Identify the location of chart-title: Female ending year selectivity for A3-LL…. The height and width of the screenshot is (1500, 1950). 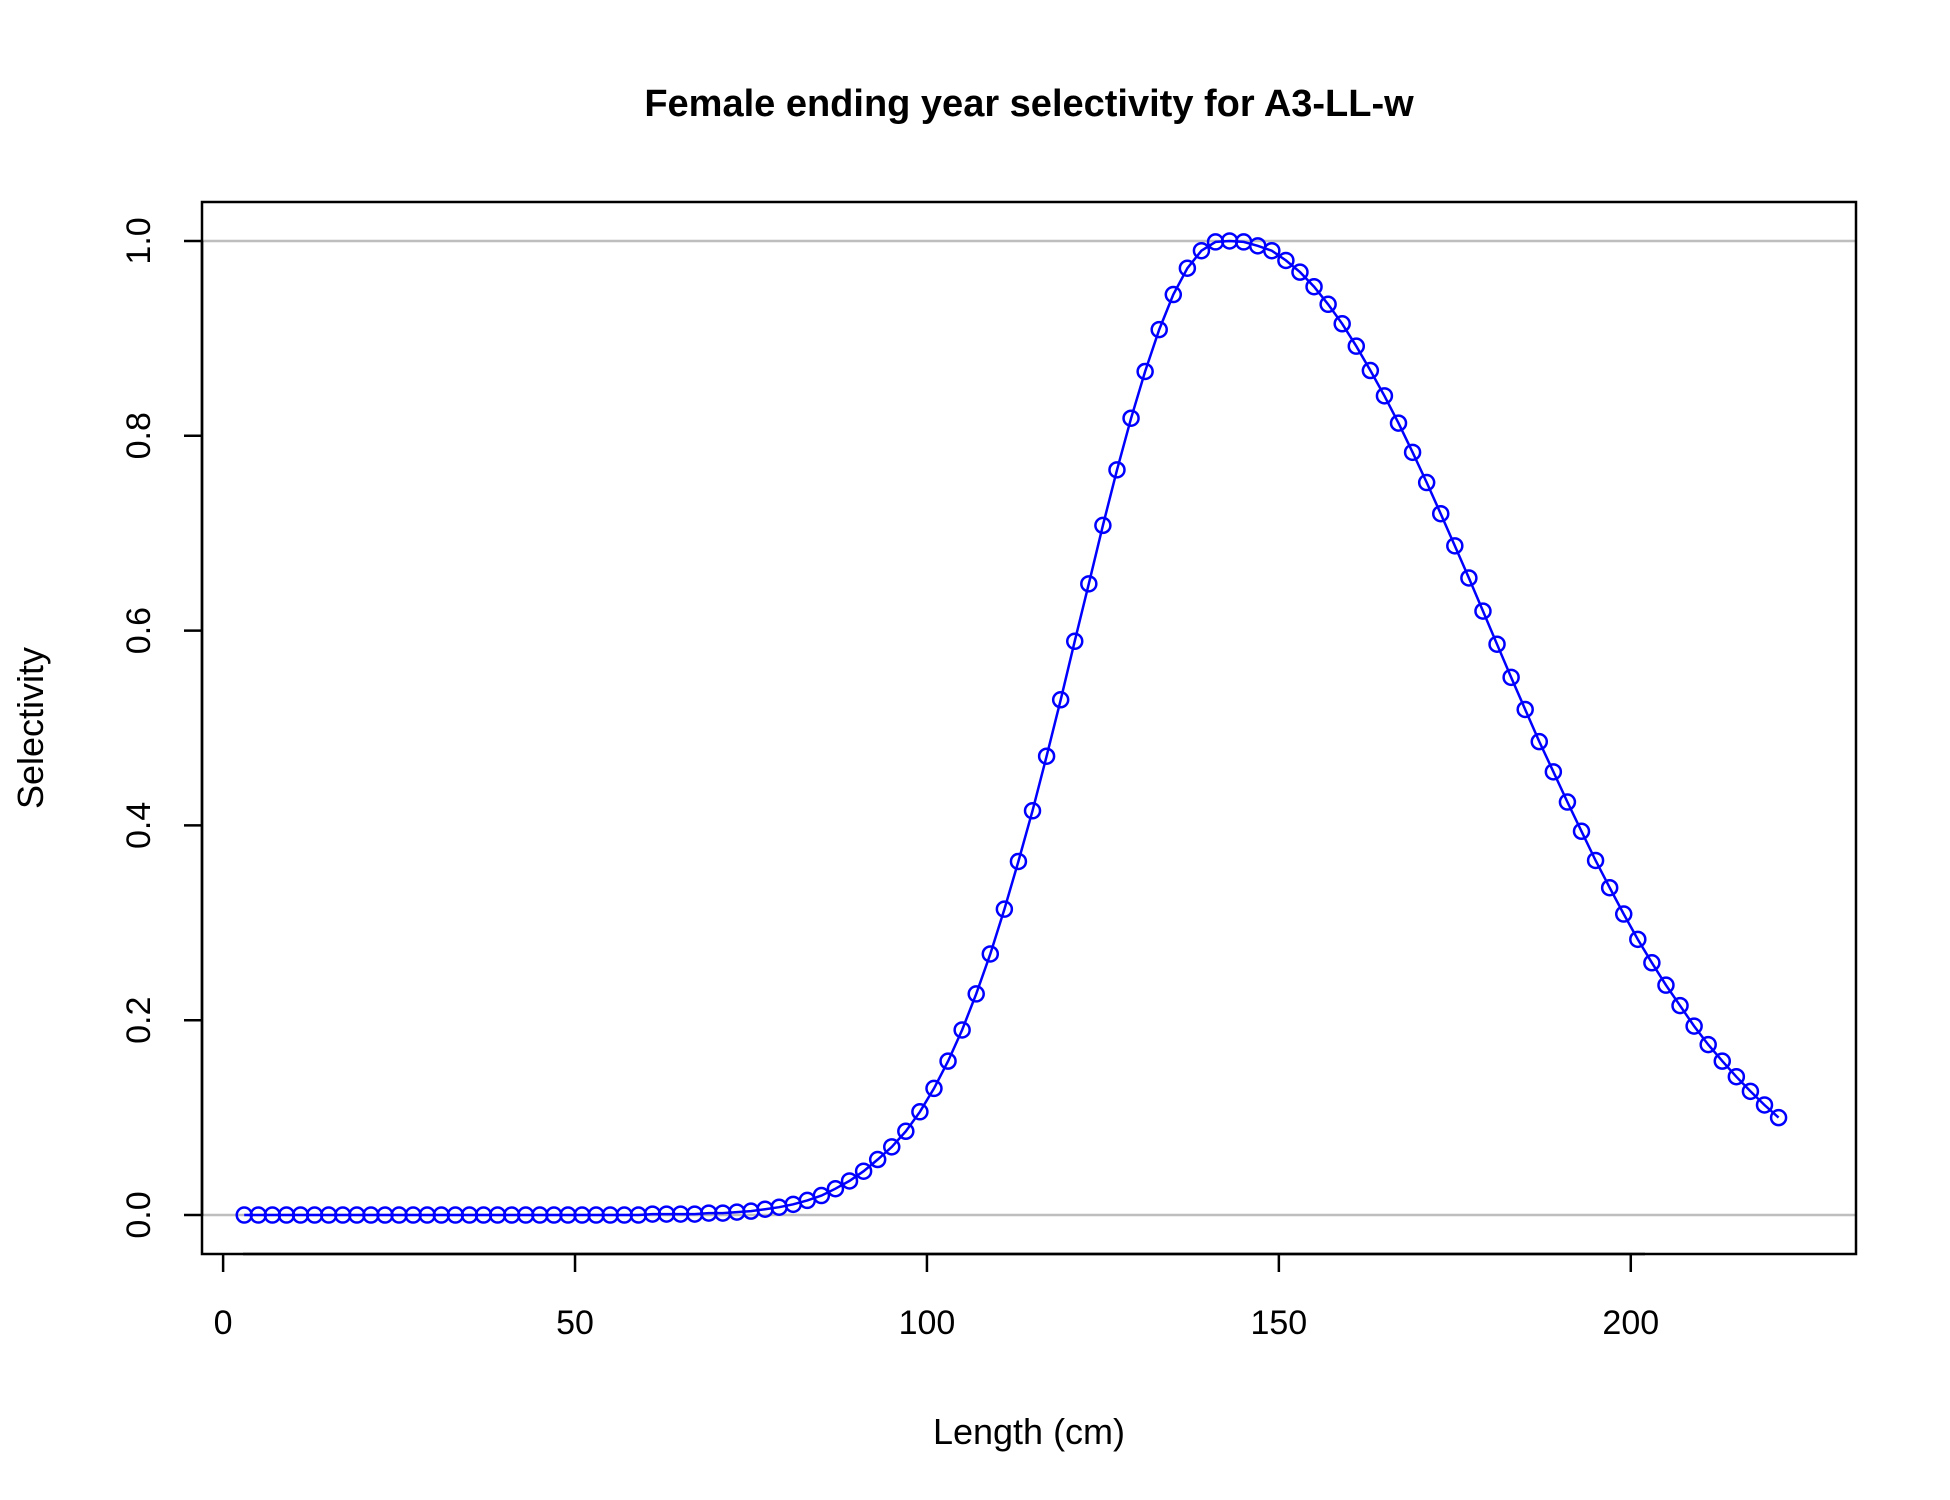
(1029, 104).